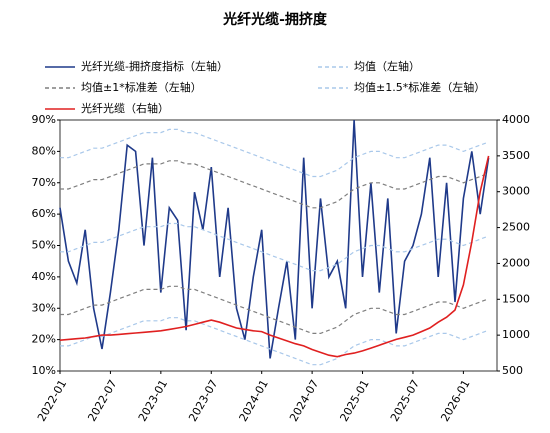 The image size is (550, 433). Describe the element at coordinates (44, 213) in the screenshot. I see `y-tick-label: 60%` at that location.